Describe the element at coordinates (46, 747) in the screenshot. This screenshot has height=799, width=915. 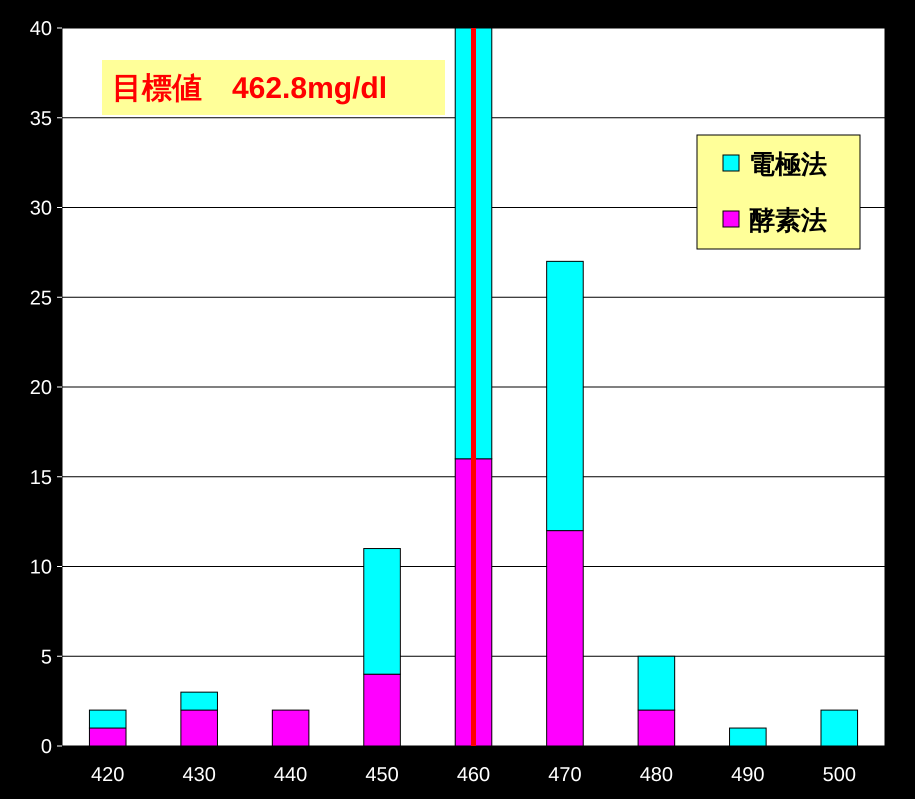
I see `y-tick-label: 0` at that location.